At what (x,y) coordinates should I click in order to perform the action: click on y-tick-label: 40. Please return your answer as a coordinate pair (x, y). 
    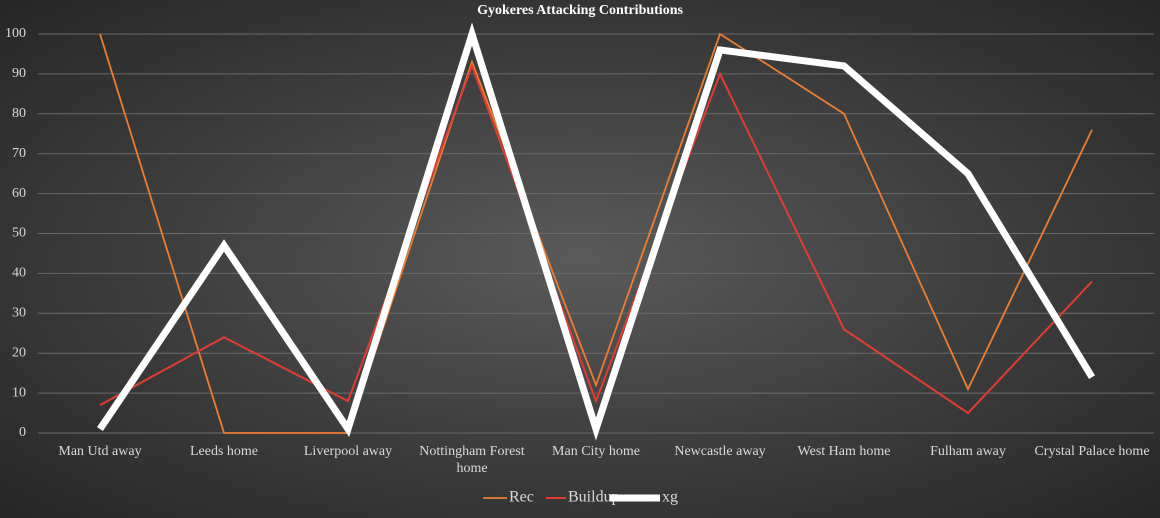
    Looking at the image, I should click on (19, 273).